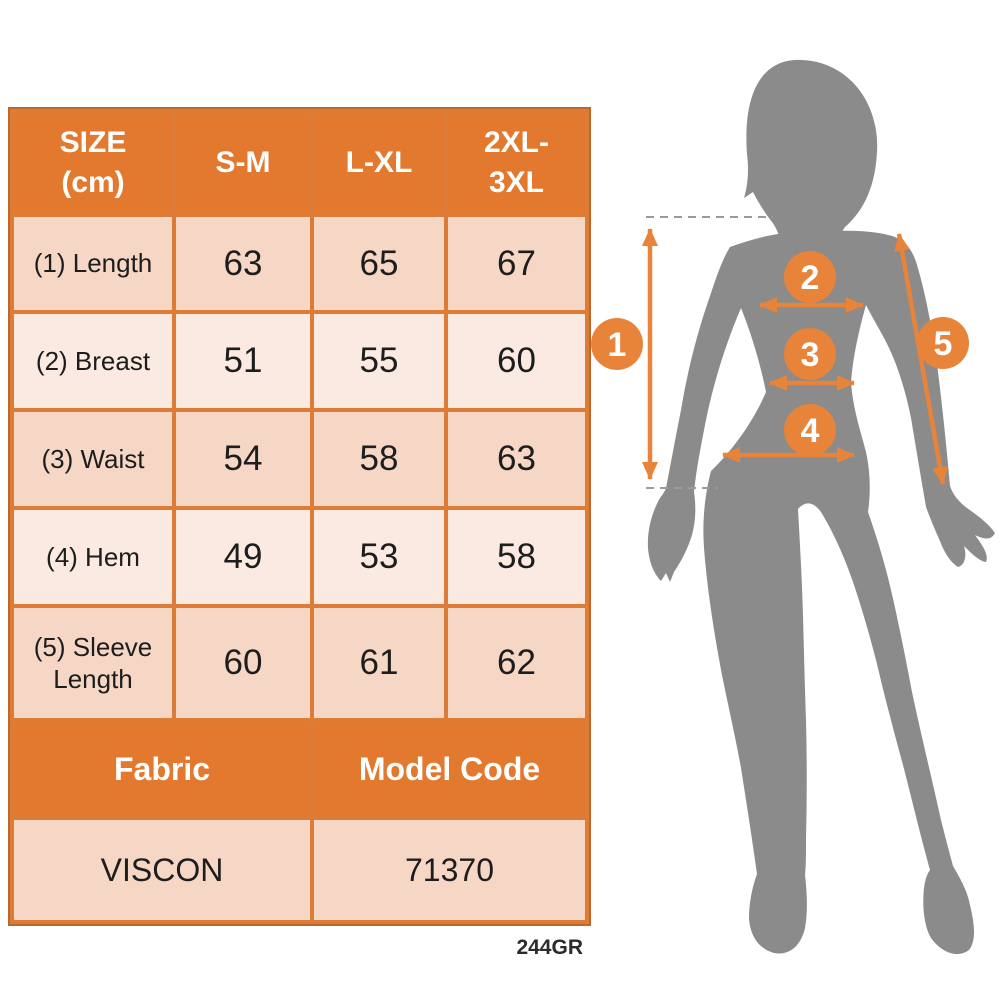  I want to click on marker-2-number: 2, so click(810, 278).